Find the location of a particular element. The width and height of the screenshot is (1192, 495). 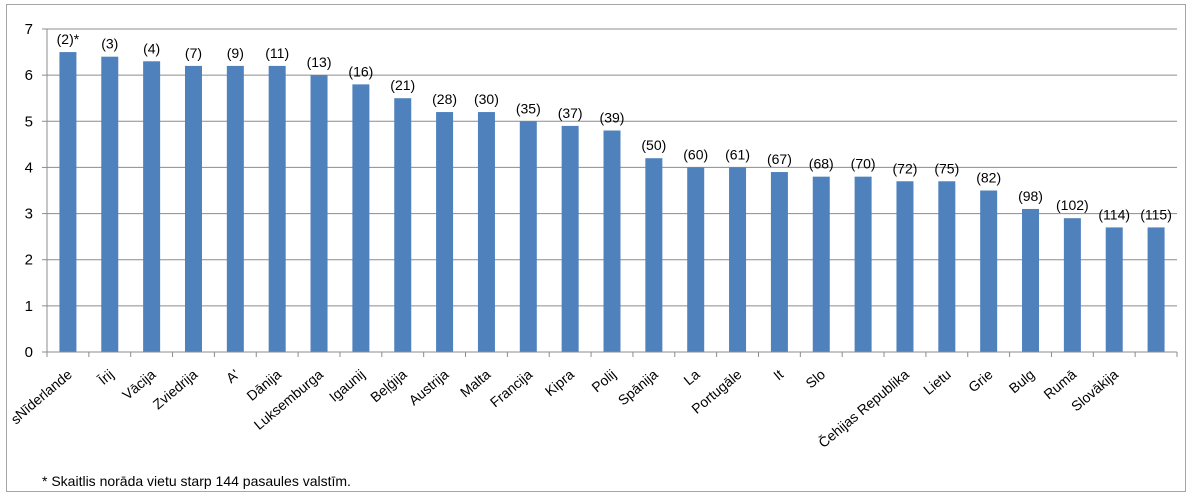

data-label: (82) is located at coordinates (988, 178).